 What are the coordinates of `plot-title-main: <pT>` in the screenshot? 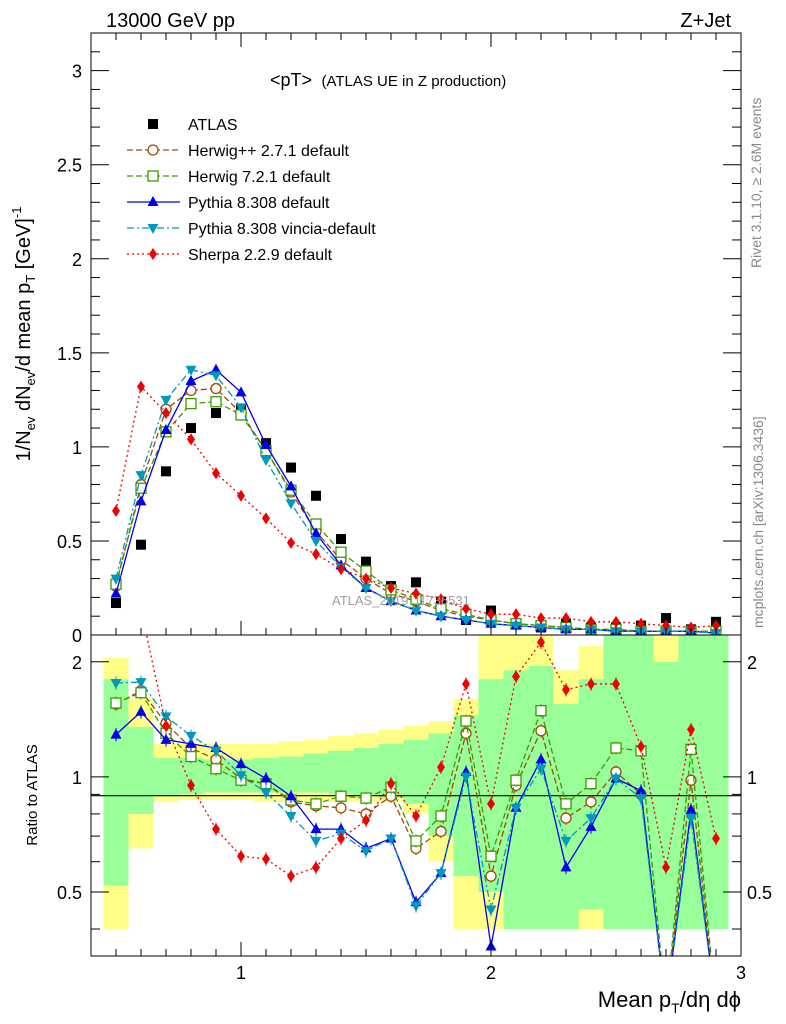 It's located at (291, 80).